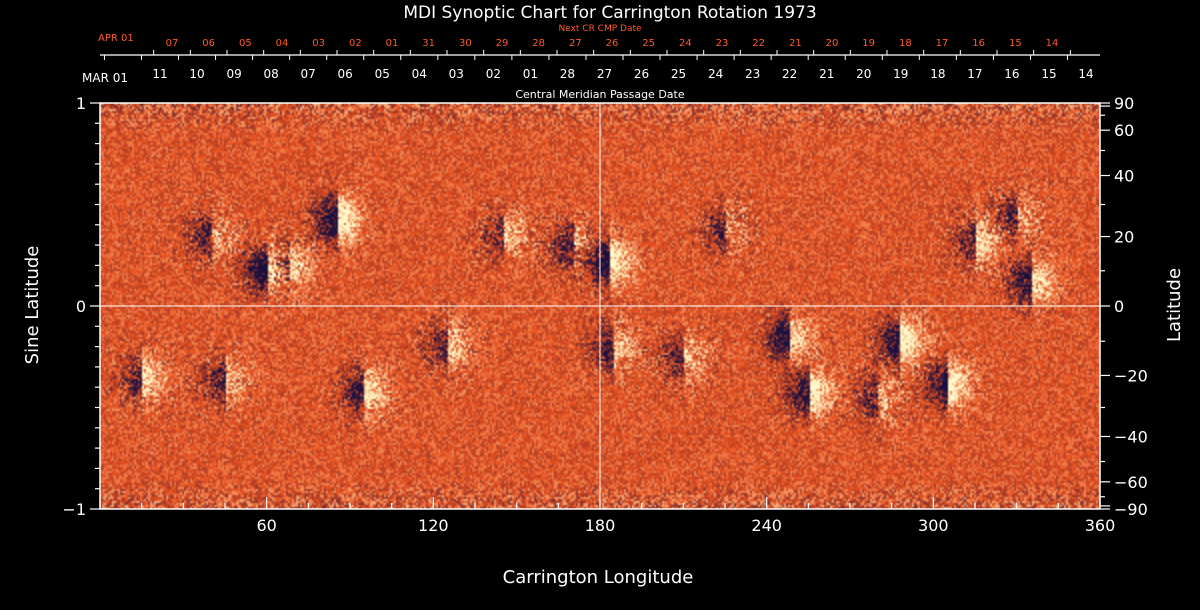 This screenshot has height=610, width=1200. What do you see at coordinates (382, 74) in the screenshot?
I see `cmp-date-label: 05` at bounding box center [382, 74].